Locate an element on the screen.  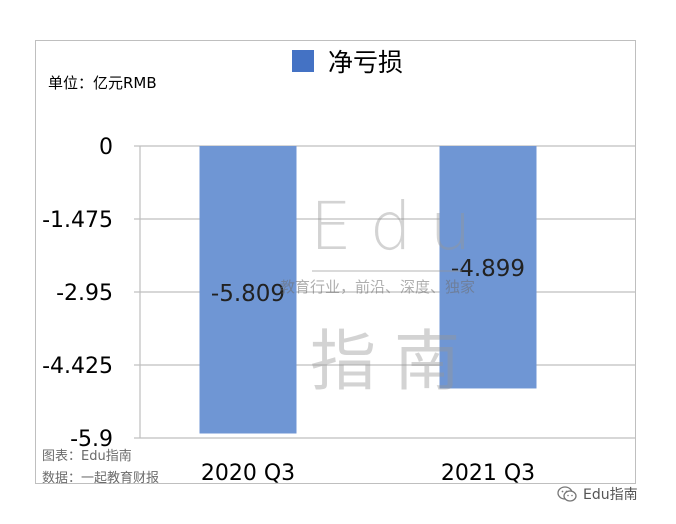
x-tick-label: 2020 Q3 is located at coordinates (248, 473).